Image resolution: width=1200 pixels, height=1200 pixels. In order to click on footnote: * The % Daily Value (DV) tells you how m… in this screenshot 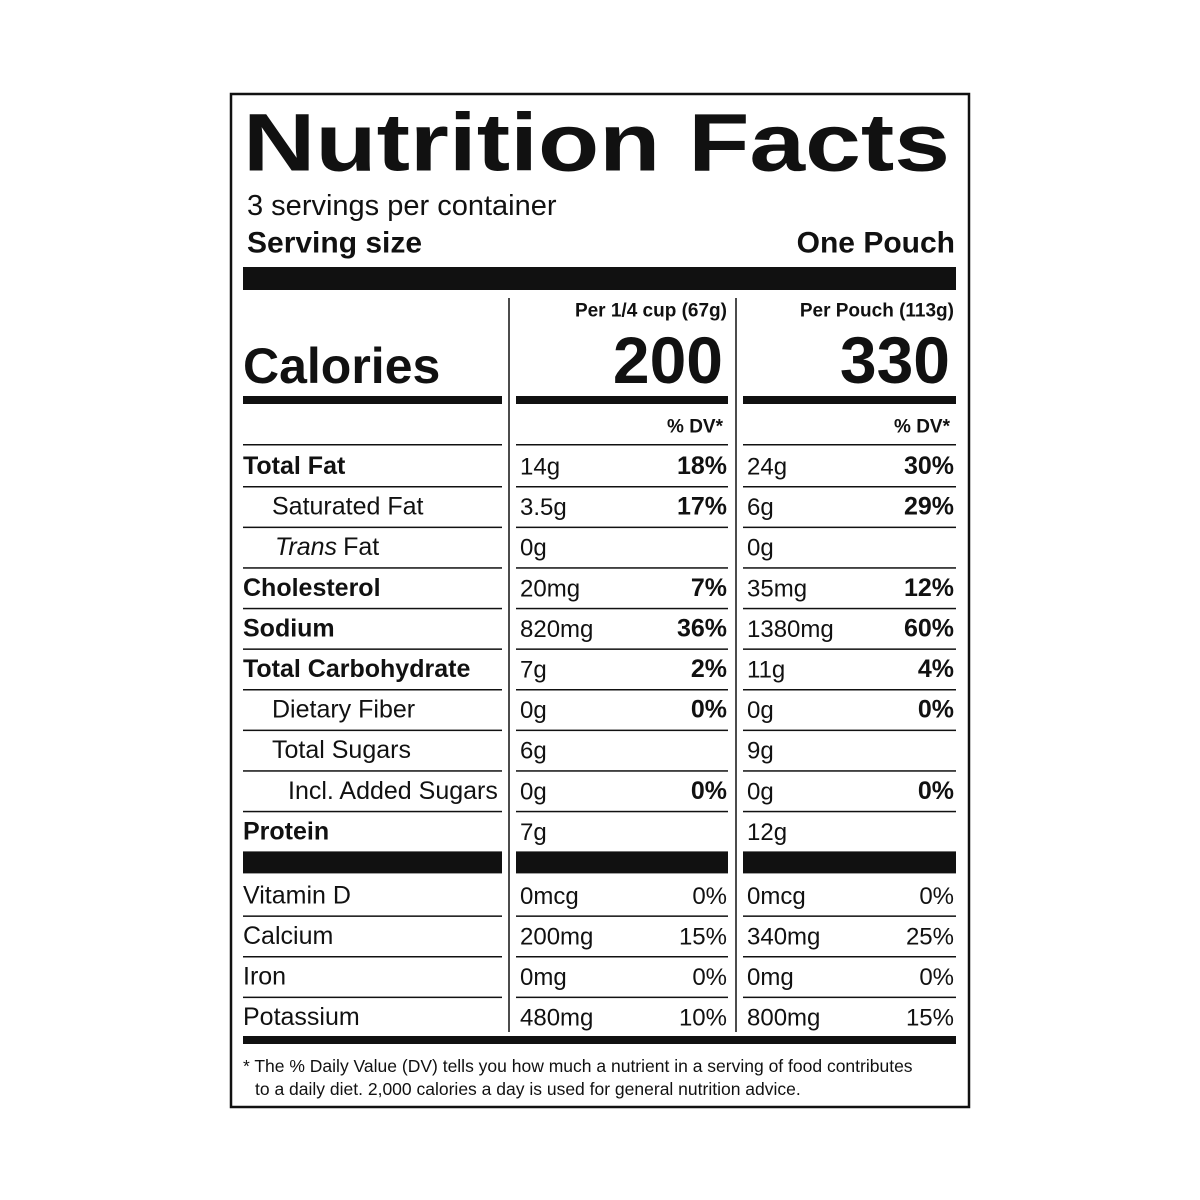, I will do `click(578, 1066)`.